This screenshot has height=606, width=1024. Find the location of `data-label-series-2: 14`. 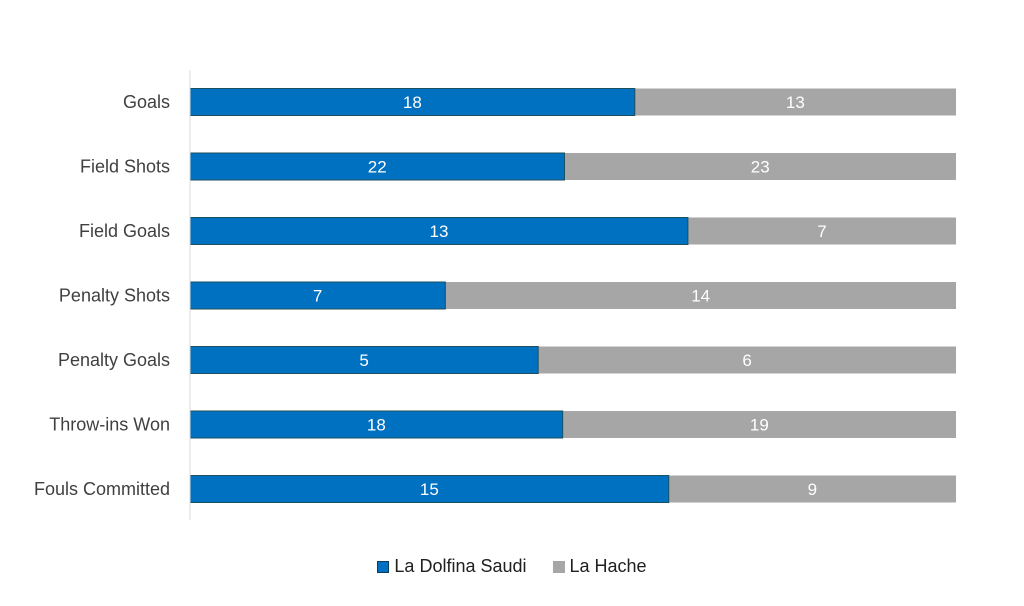

data-label-series-2: 14 is located at coordinates (700, 296).